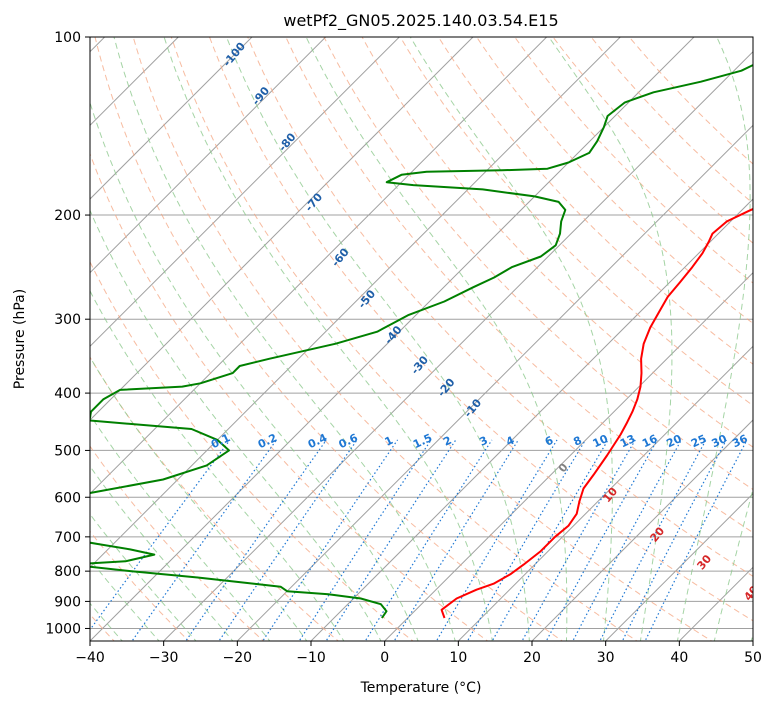 Image resolution: width=775 pixels, height=708 pixels. Describe the element at coordinates (418, 653) in the screenshot. I see `x-axis: −40 −30 −20 −10 0 10 20 30 40 50` at that location.